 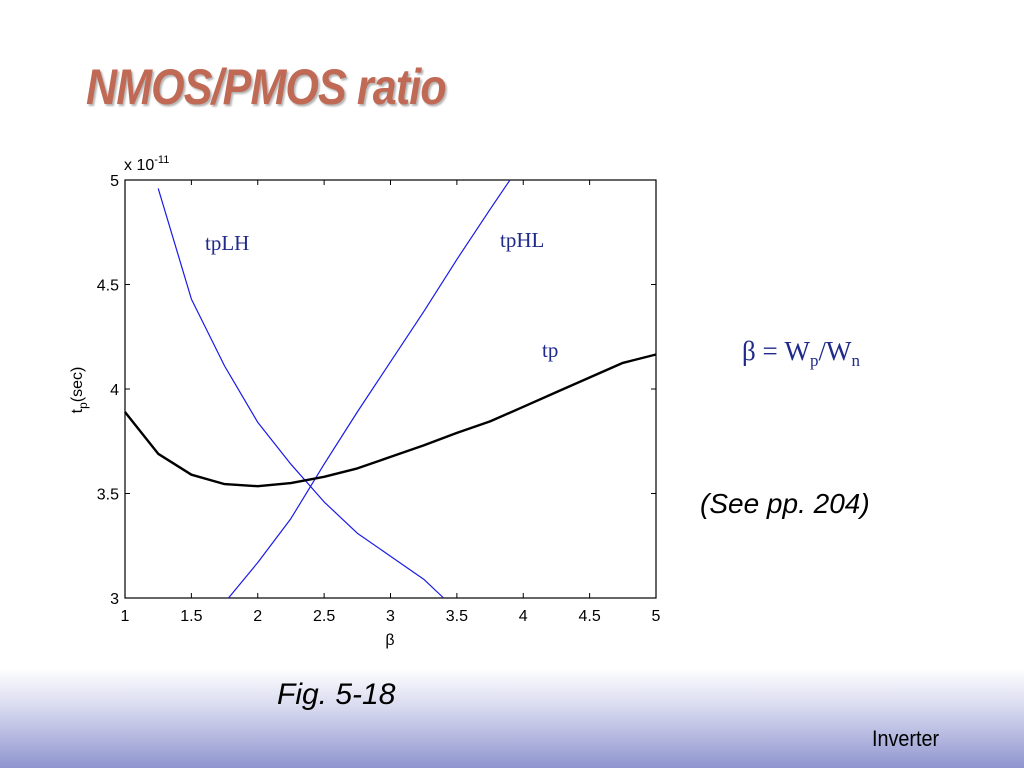 What do you see at coordinates (114, 181) in the screenshot?
I see `y-tick-label: 5` at bounding box center [114, 181].